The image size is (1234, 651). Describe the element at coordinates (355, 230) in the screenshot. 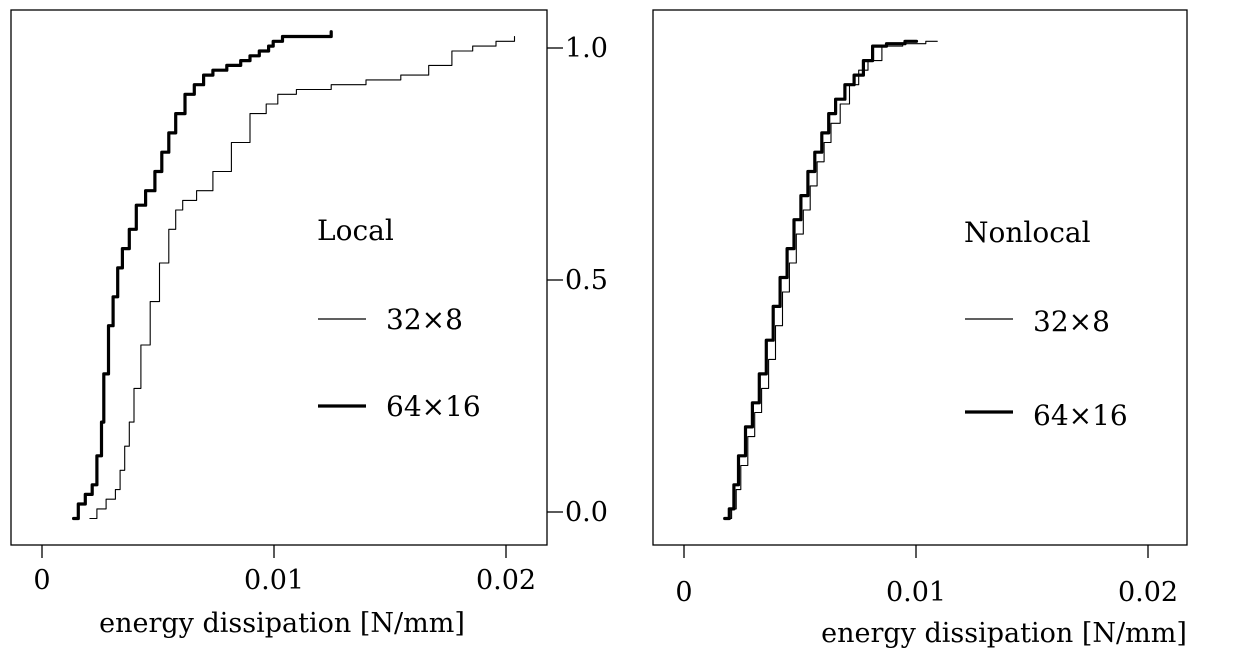

I see `legend-title-local: Local` at that location.